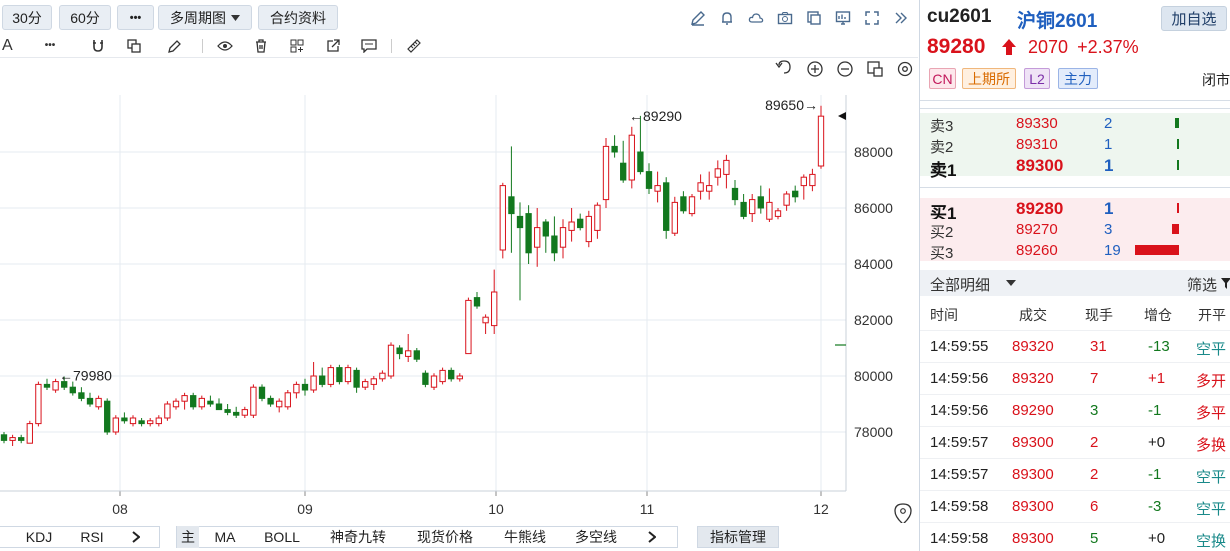  I want to click on ask-row: 卖2 89310 1, so click(1075, 145).